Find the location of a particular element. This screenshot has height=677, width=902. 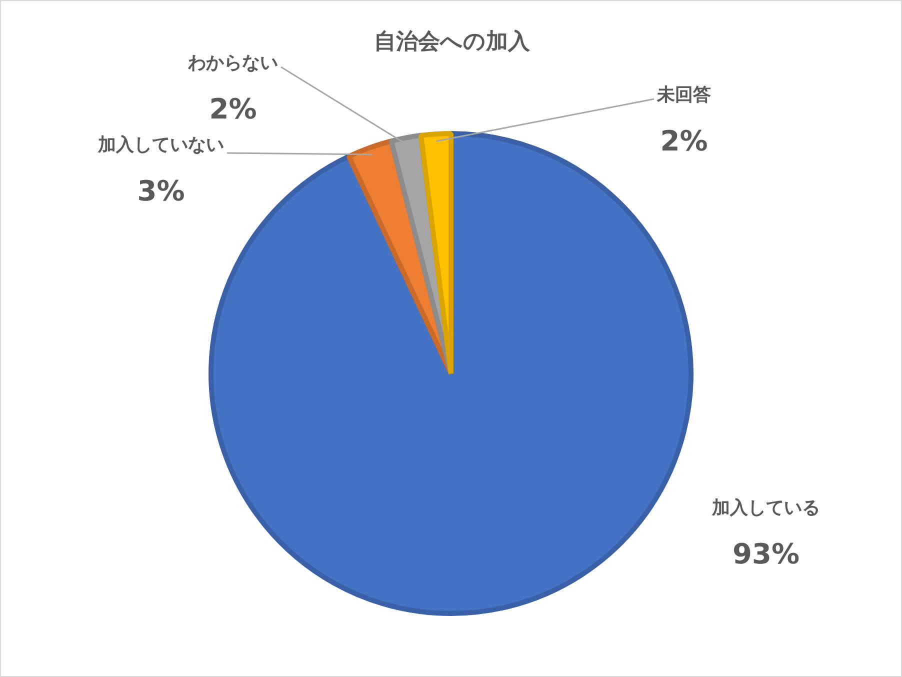

slice-label: 加入していない is located at coordinates (160, 145).